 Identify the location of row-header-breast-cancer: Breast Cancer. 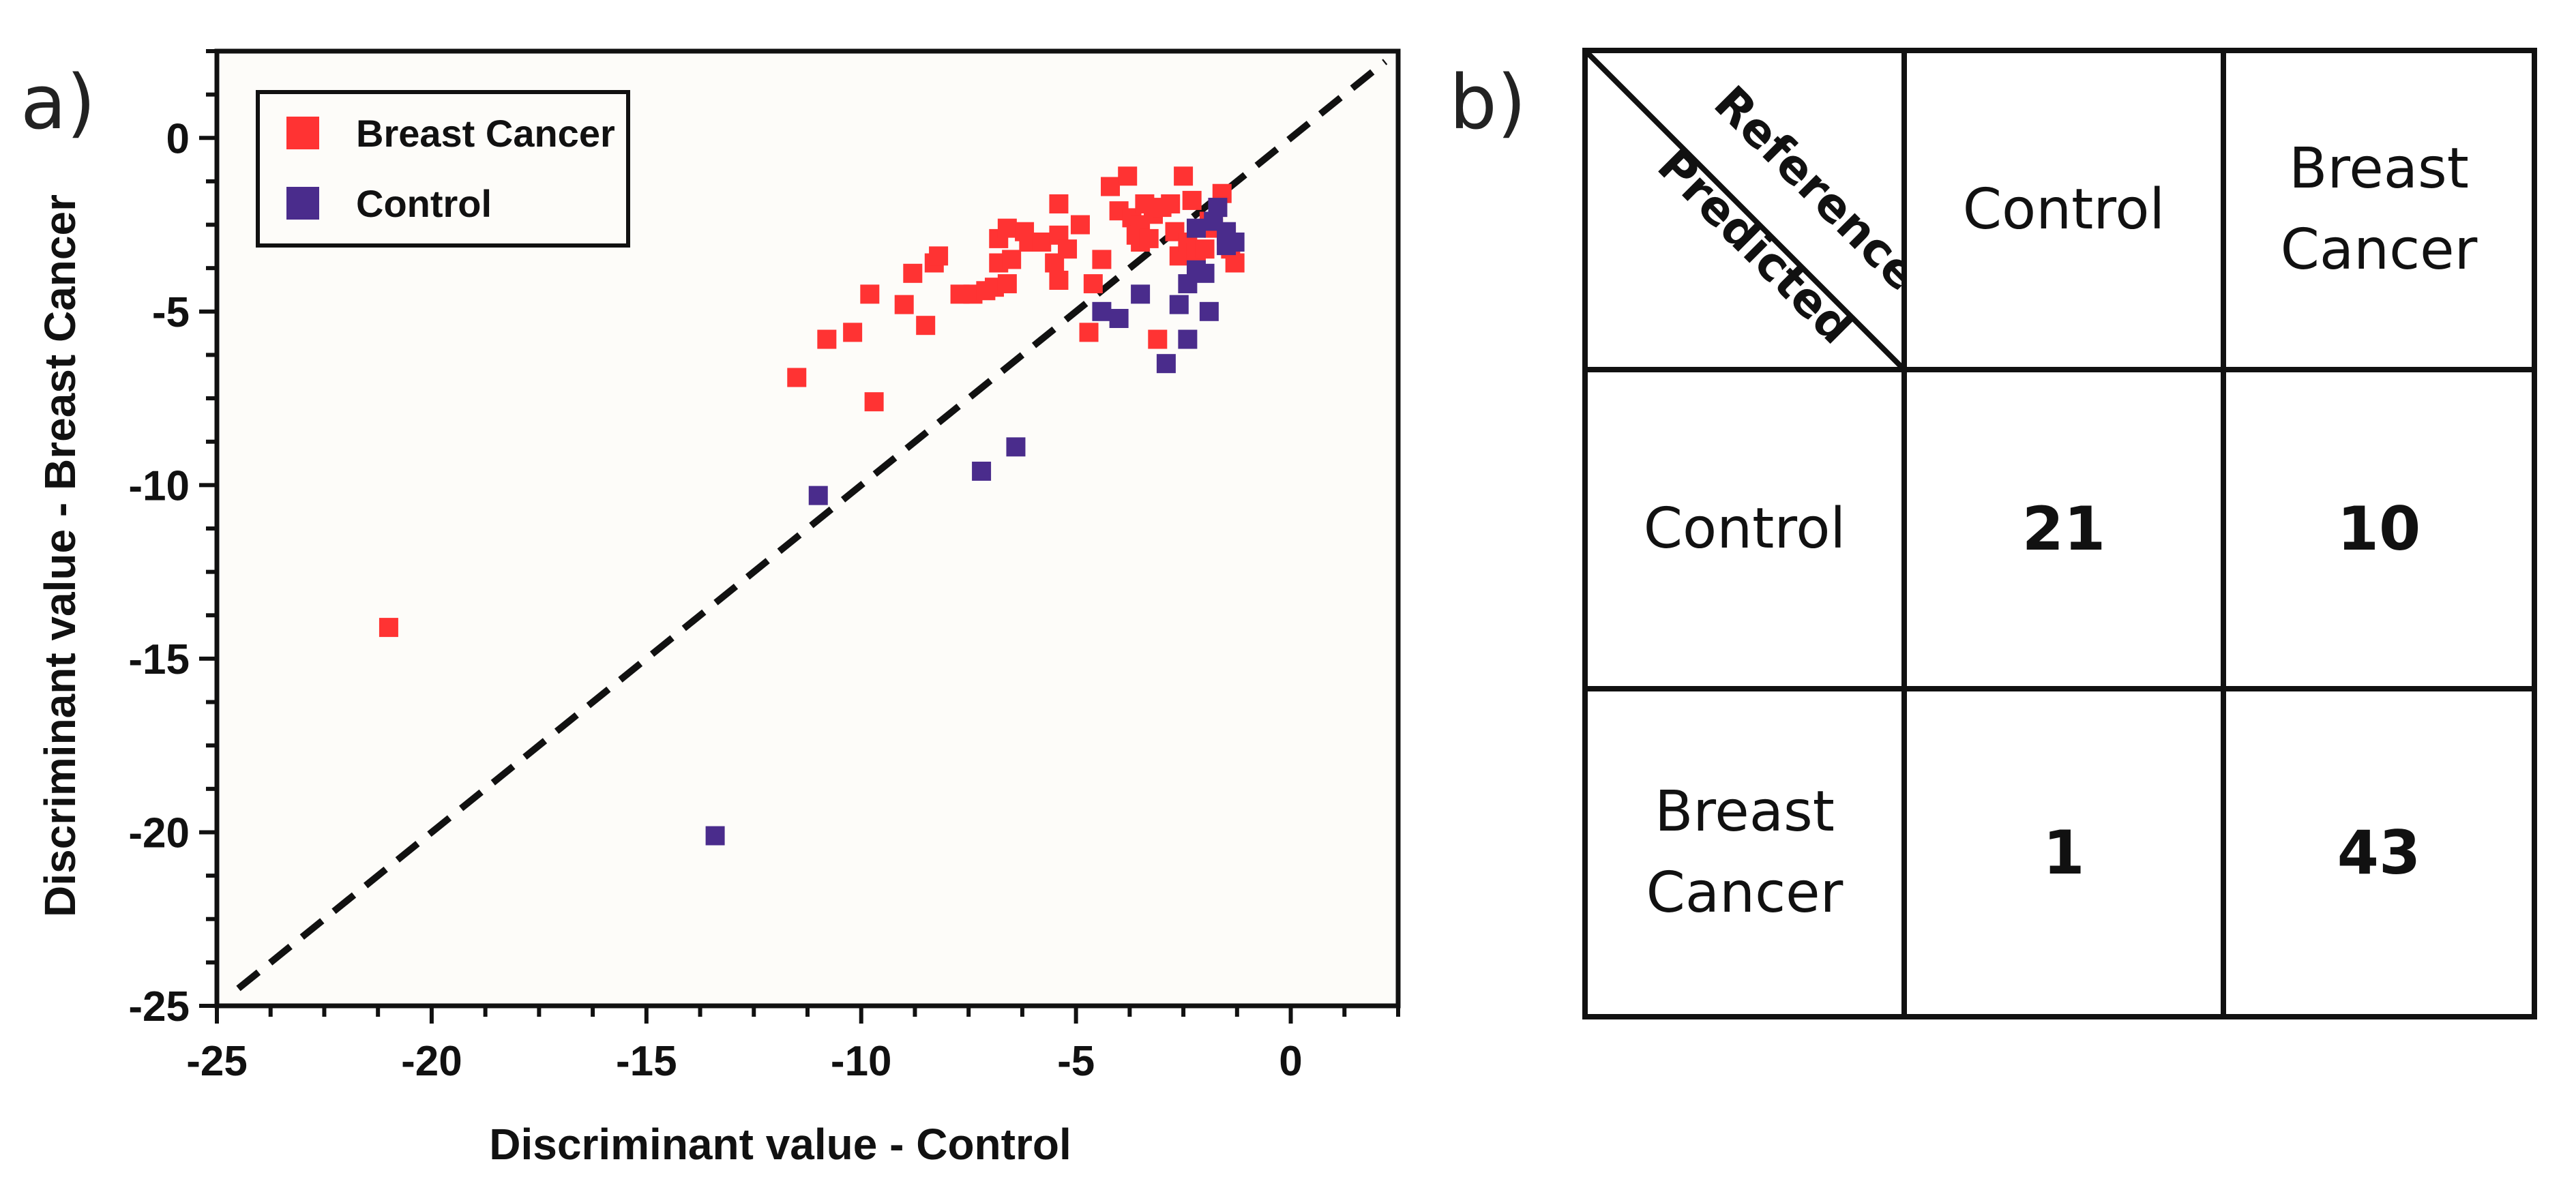
(1747, 852).